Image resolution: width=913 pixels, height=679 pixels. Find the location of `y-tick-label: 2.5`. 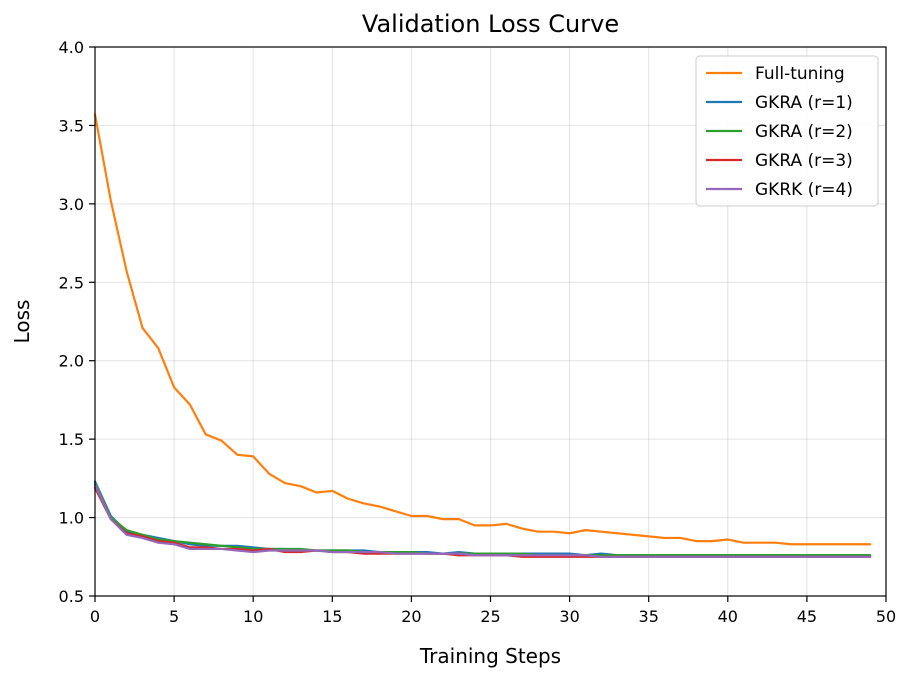

y-tick-label: 2.5 is located at coordinates (71, 282).